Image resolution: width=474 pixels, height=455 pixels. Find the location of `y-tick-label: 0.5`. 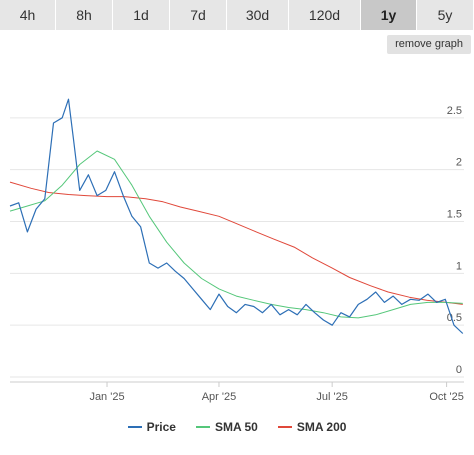

y-tick-label: 0.5 is located at coordinates (454, 318).